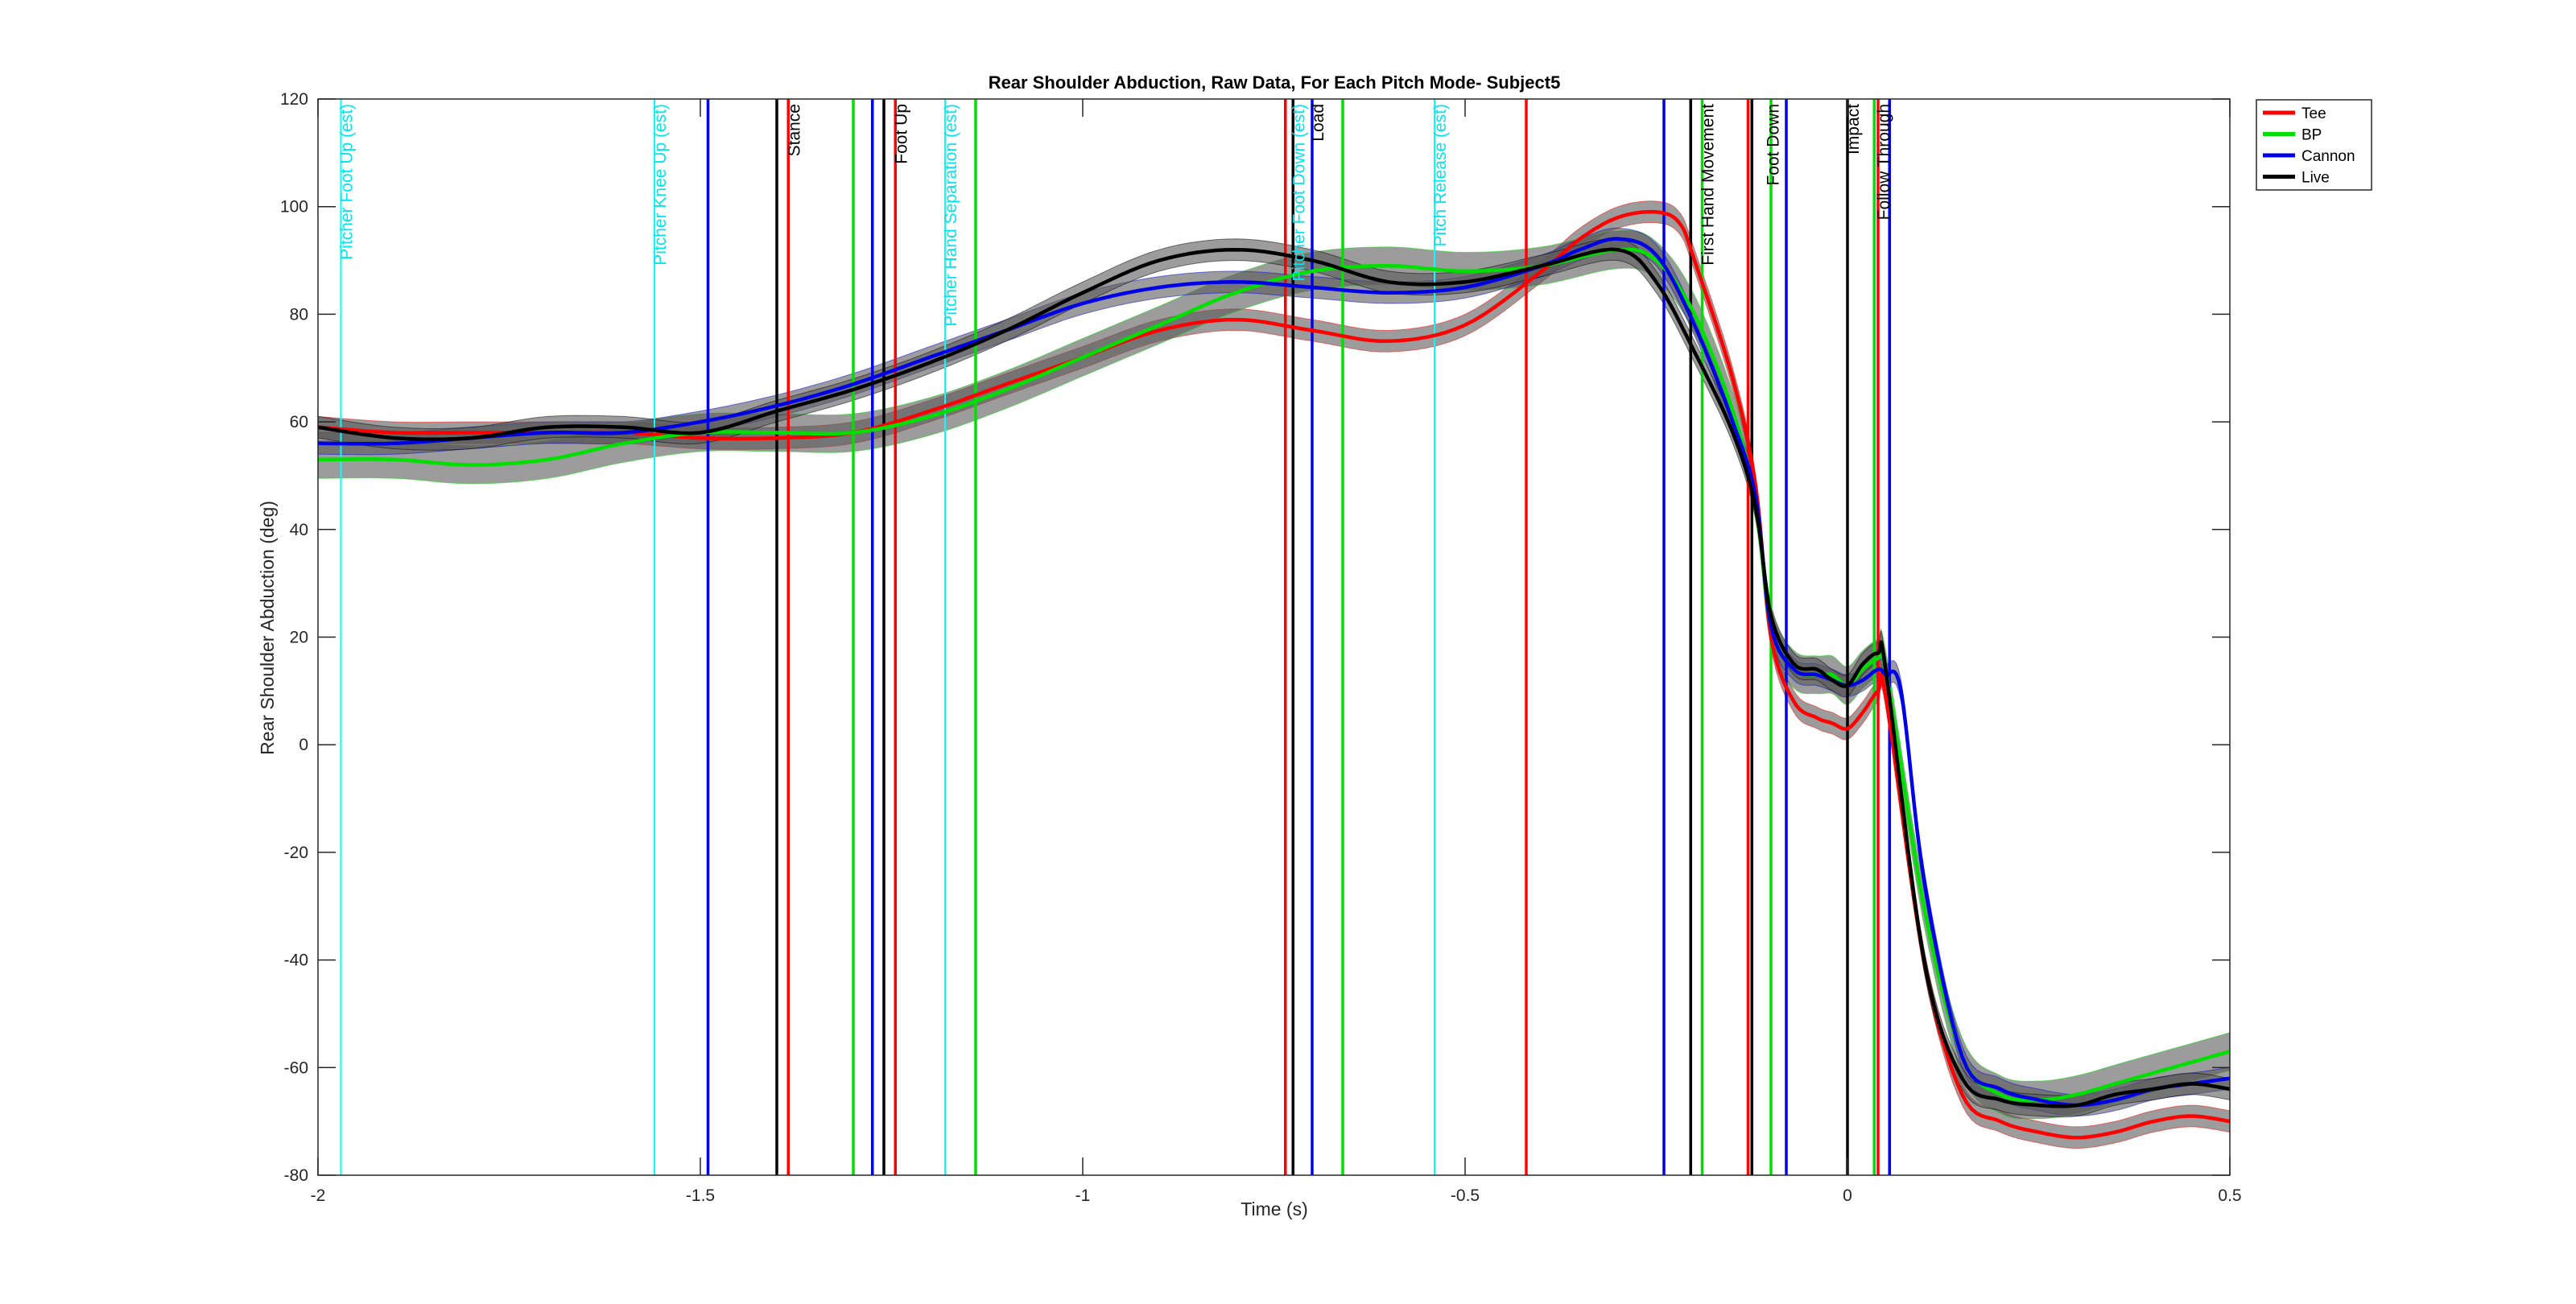  What do you see at coordinates (951, 215) in the screenshot?
I see `event-annotation: Pitcher Hand Separation (est)` at bounding box center [951, 215].